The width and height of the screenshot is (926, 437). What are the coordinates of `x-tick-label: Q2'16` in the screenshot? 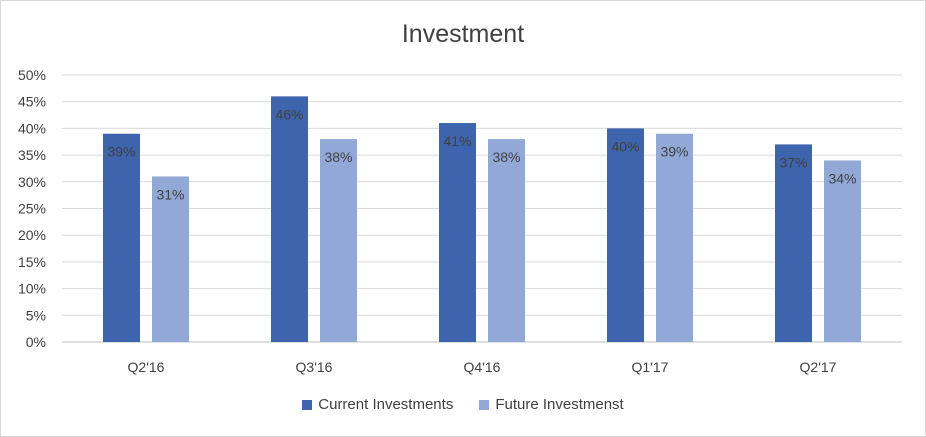 It's located at (146, 367).